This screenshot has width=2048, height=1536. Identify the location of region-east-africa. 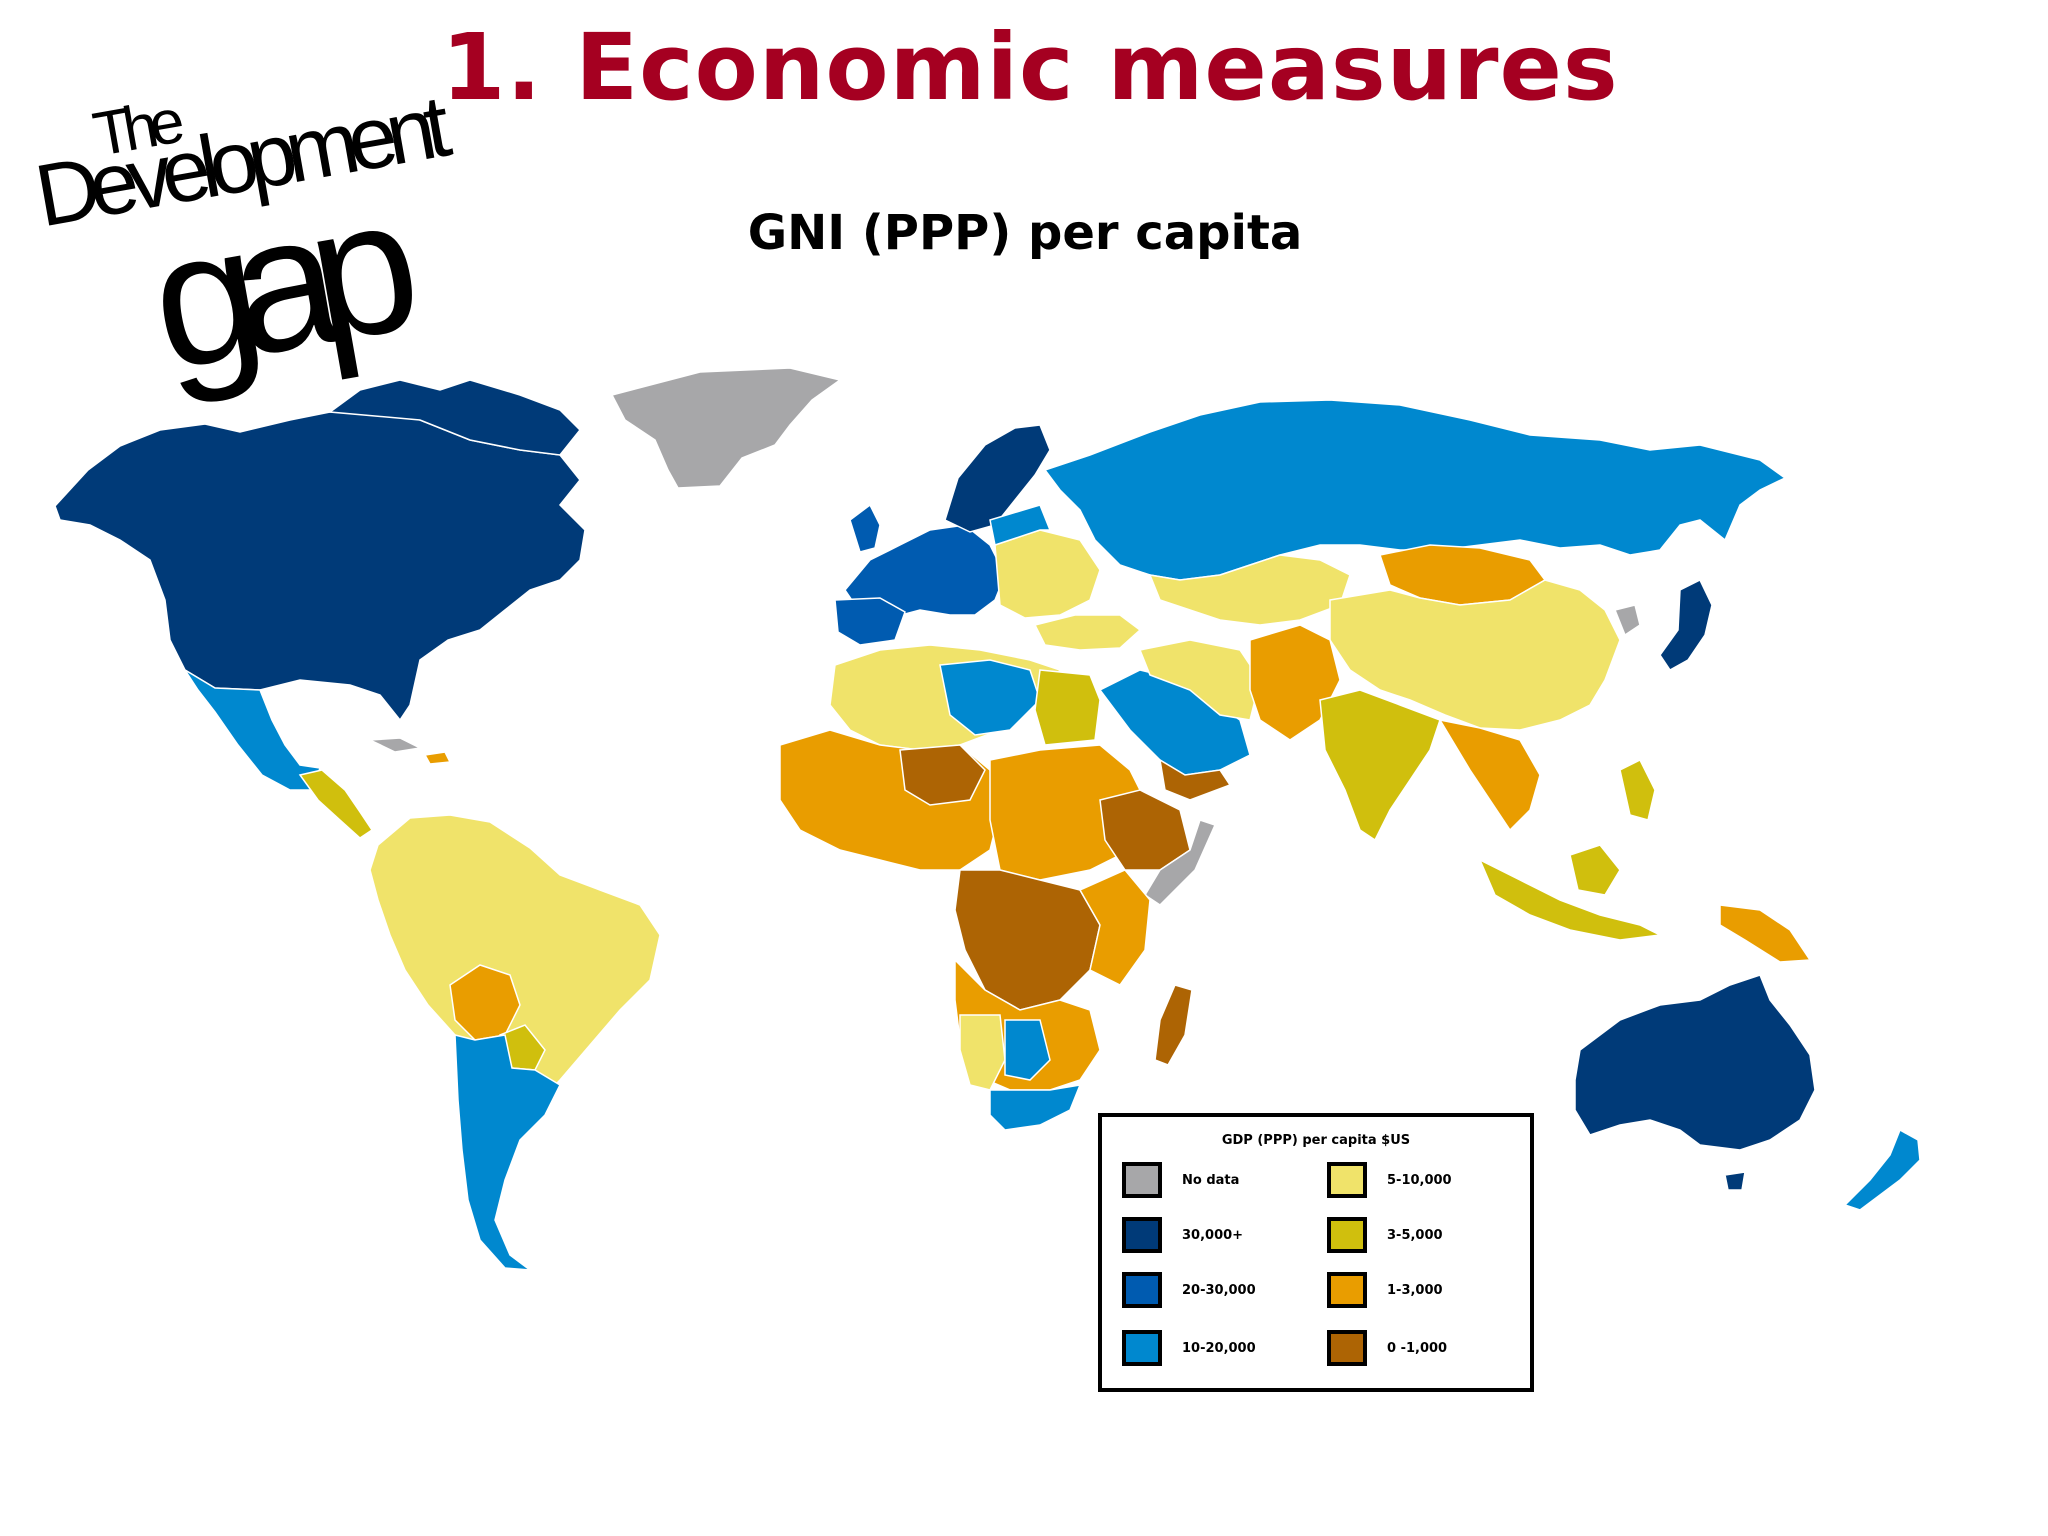
(1114, 927).